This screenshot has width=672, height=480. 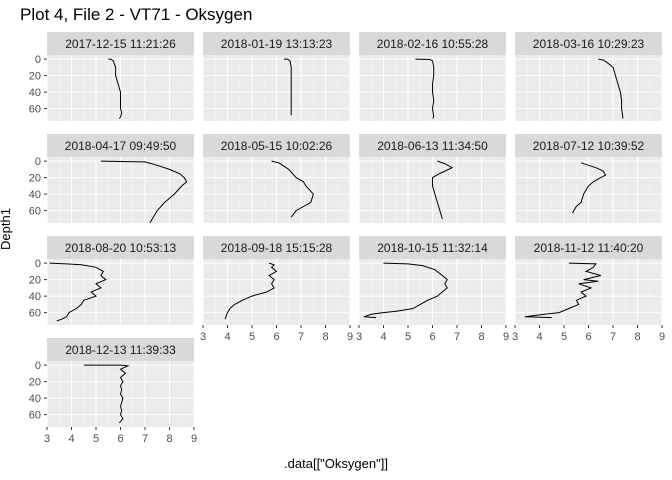 I want to click on facet-strip-label: 2018-02-16 10:55:28, so click(x=433, y=44).